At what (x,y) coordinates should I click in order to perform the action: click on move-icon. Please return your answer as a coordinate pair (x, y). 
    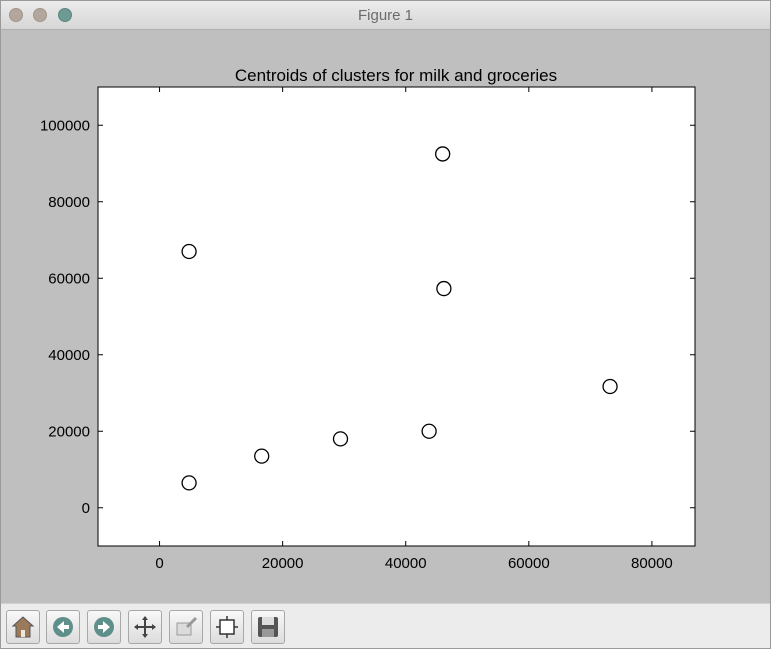
    Looking at the image, I should click on (145, 627).